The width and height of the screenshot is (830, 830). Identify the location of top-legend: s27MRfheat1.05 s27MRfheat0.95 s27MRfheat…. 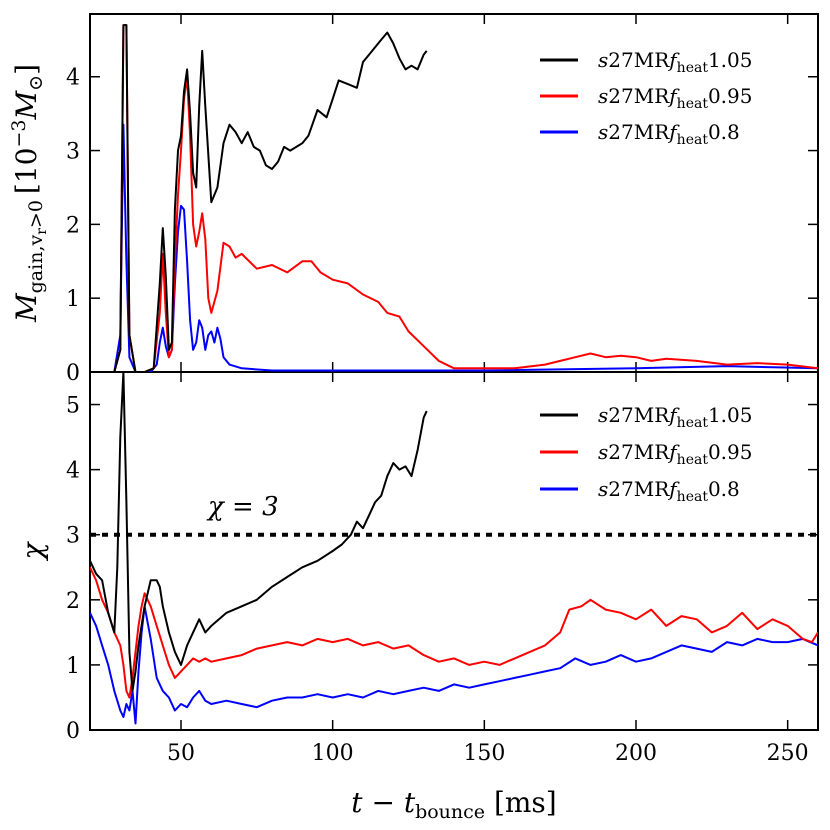
(646, 98).